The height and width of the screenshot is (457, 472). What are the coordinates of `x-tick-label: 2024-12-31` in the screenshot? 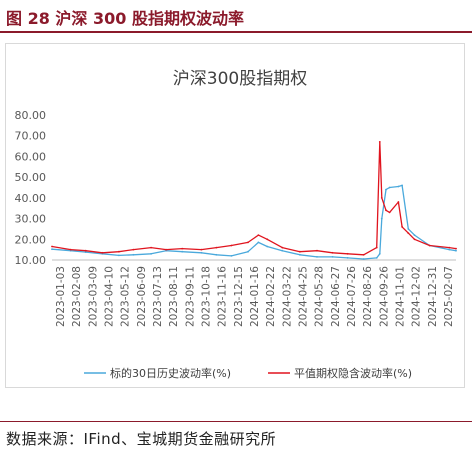 It's located at (433, 296).